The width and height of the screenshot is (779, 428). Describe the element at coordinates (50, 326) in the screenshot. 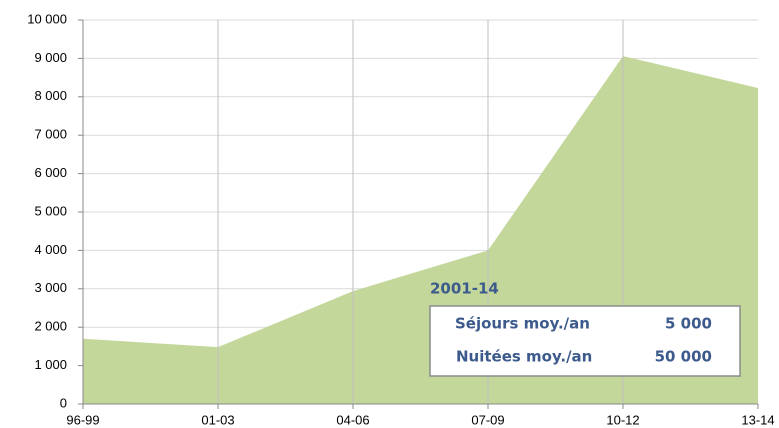

I see `y-tick-label: 2 000` at that location.